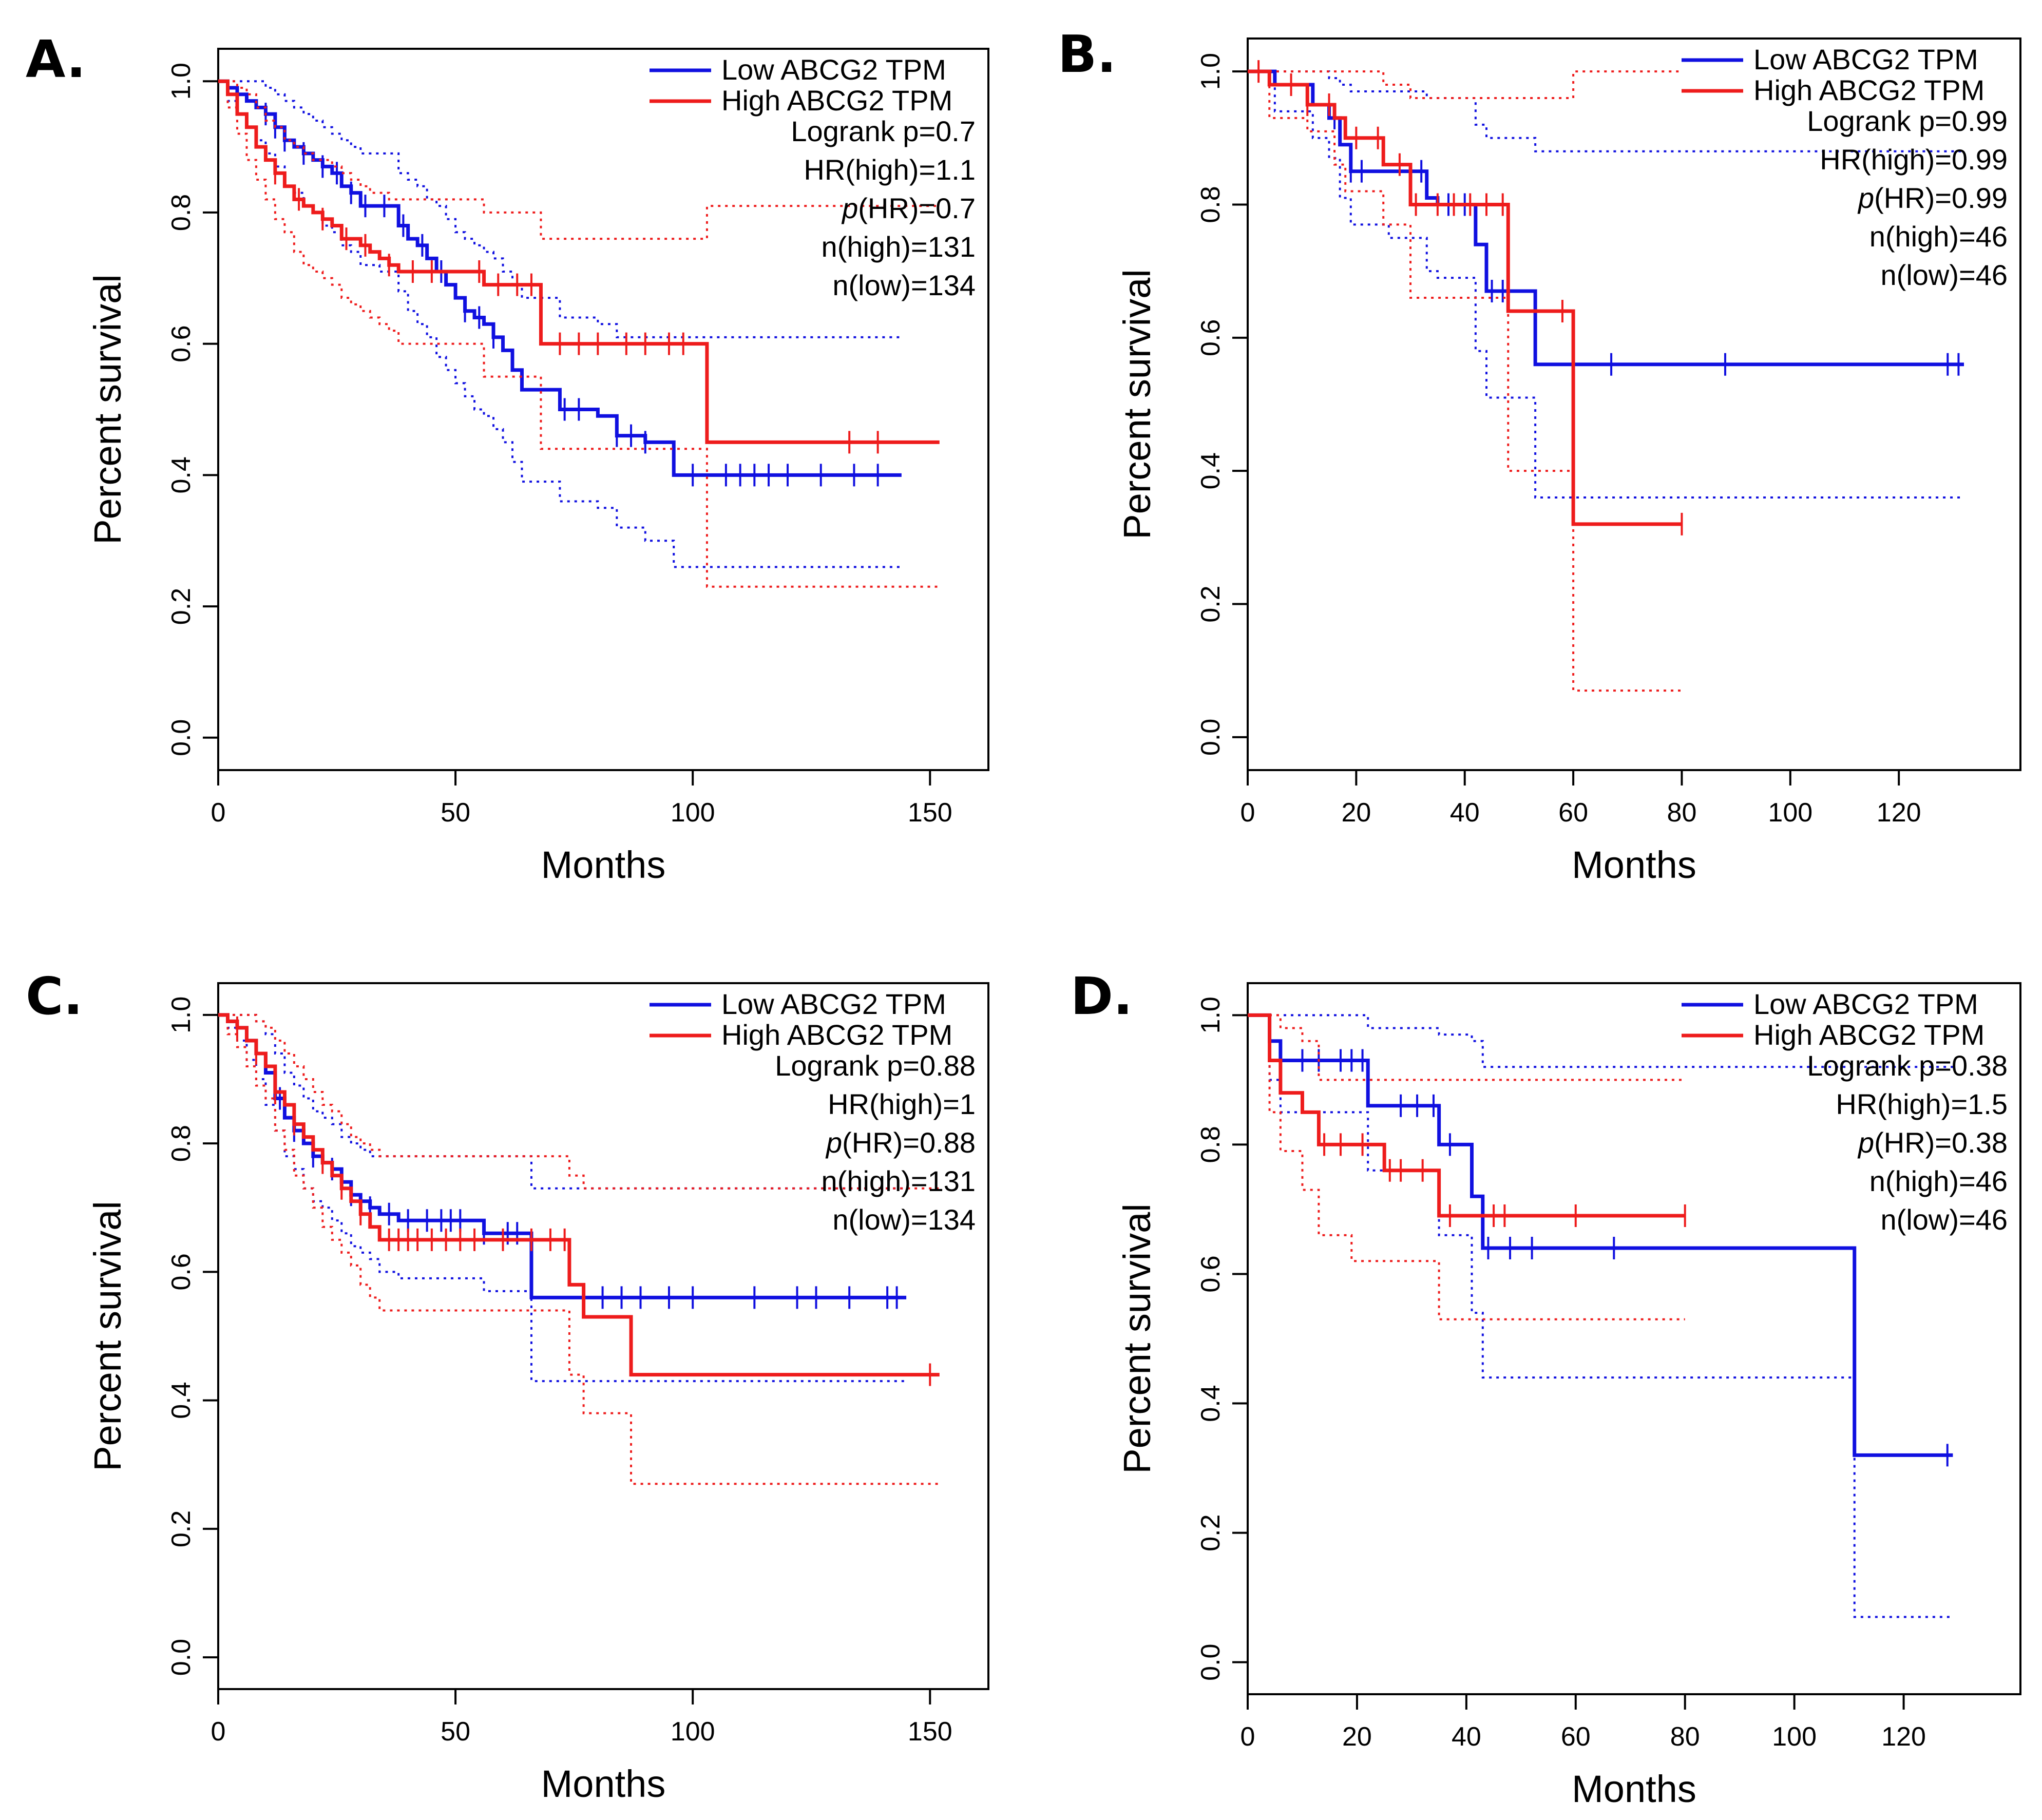 Image resolution: width=2042 pixels, height=1820 pixels. I want to click on stat-line: p(HR)=0.38, so click(1932, 1142).